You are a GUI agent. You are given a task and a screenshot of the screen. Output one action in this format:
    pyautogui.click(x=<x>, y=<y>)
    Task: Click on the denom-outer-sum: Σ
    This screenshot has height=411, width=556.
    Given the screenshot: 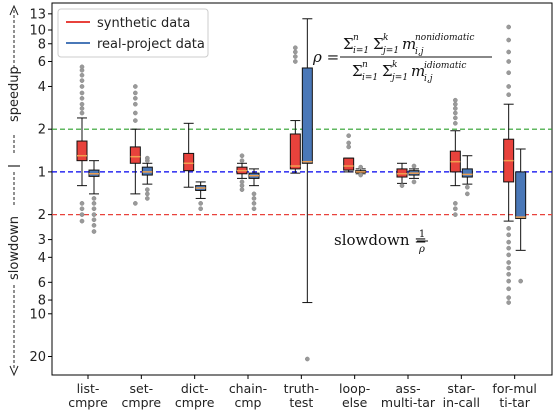 What is the action you would take?
    pyautogui.click(x=357, y=71)
    